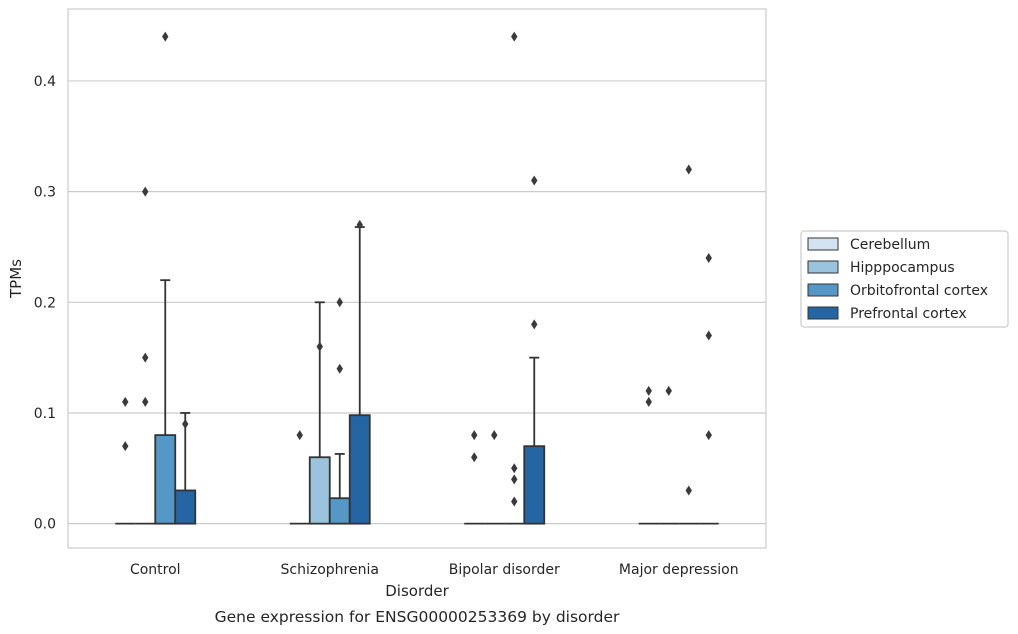  What do you see at coordinates (417, 591) in the screenshot?
I see `x-axis-label: Disorder` at bounding box center [417, 591].